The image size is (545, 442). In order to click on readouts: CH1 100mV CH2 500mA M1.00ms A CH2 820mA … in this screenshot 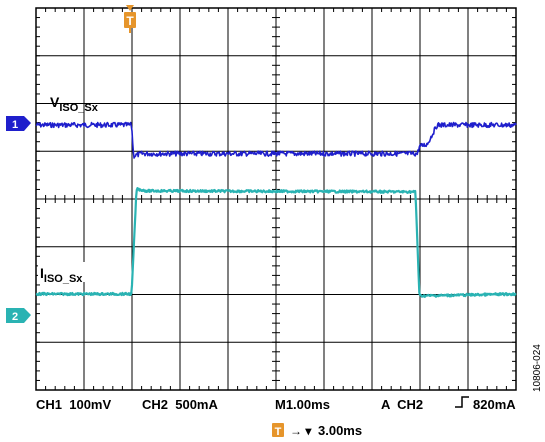, I will do `click(276, 417)`.